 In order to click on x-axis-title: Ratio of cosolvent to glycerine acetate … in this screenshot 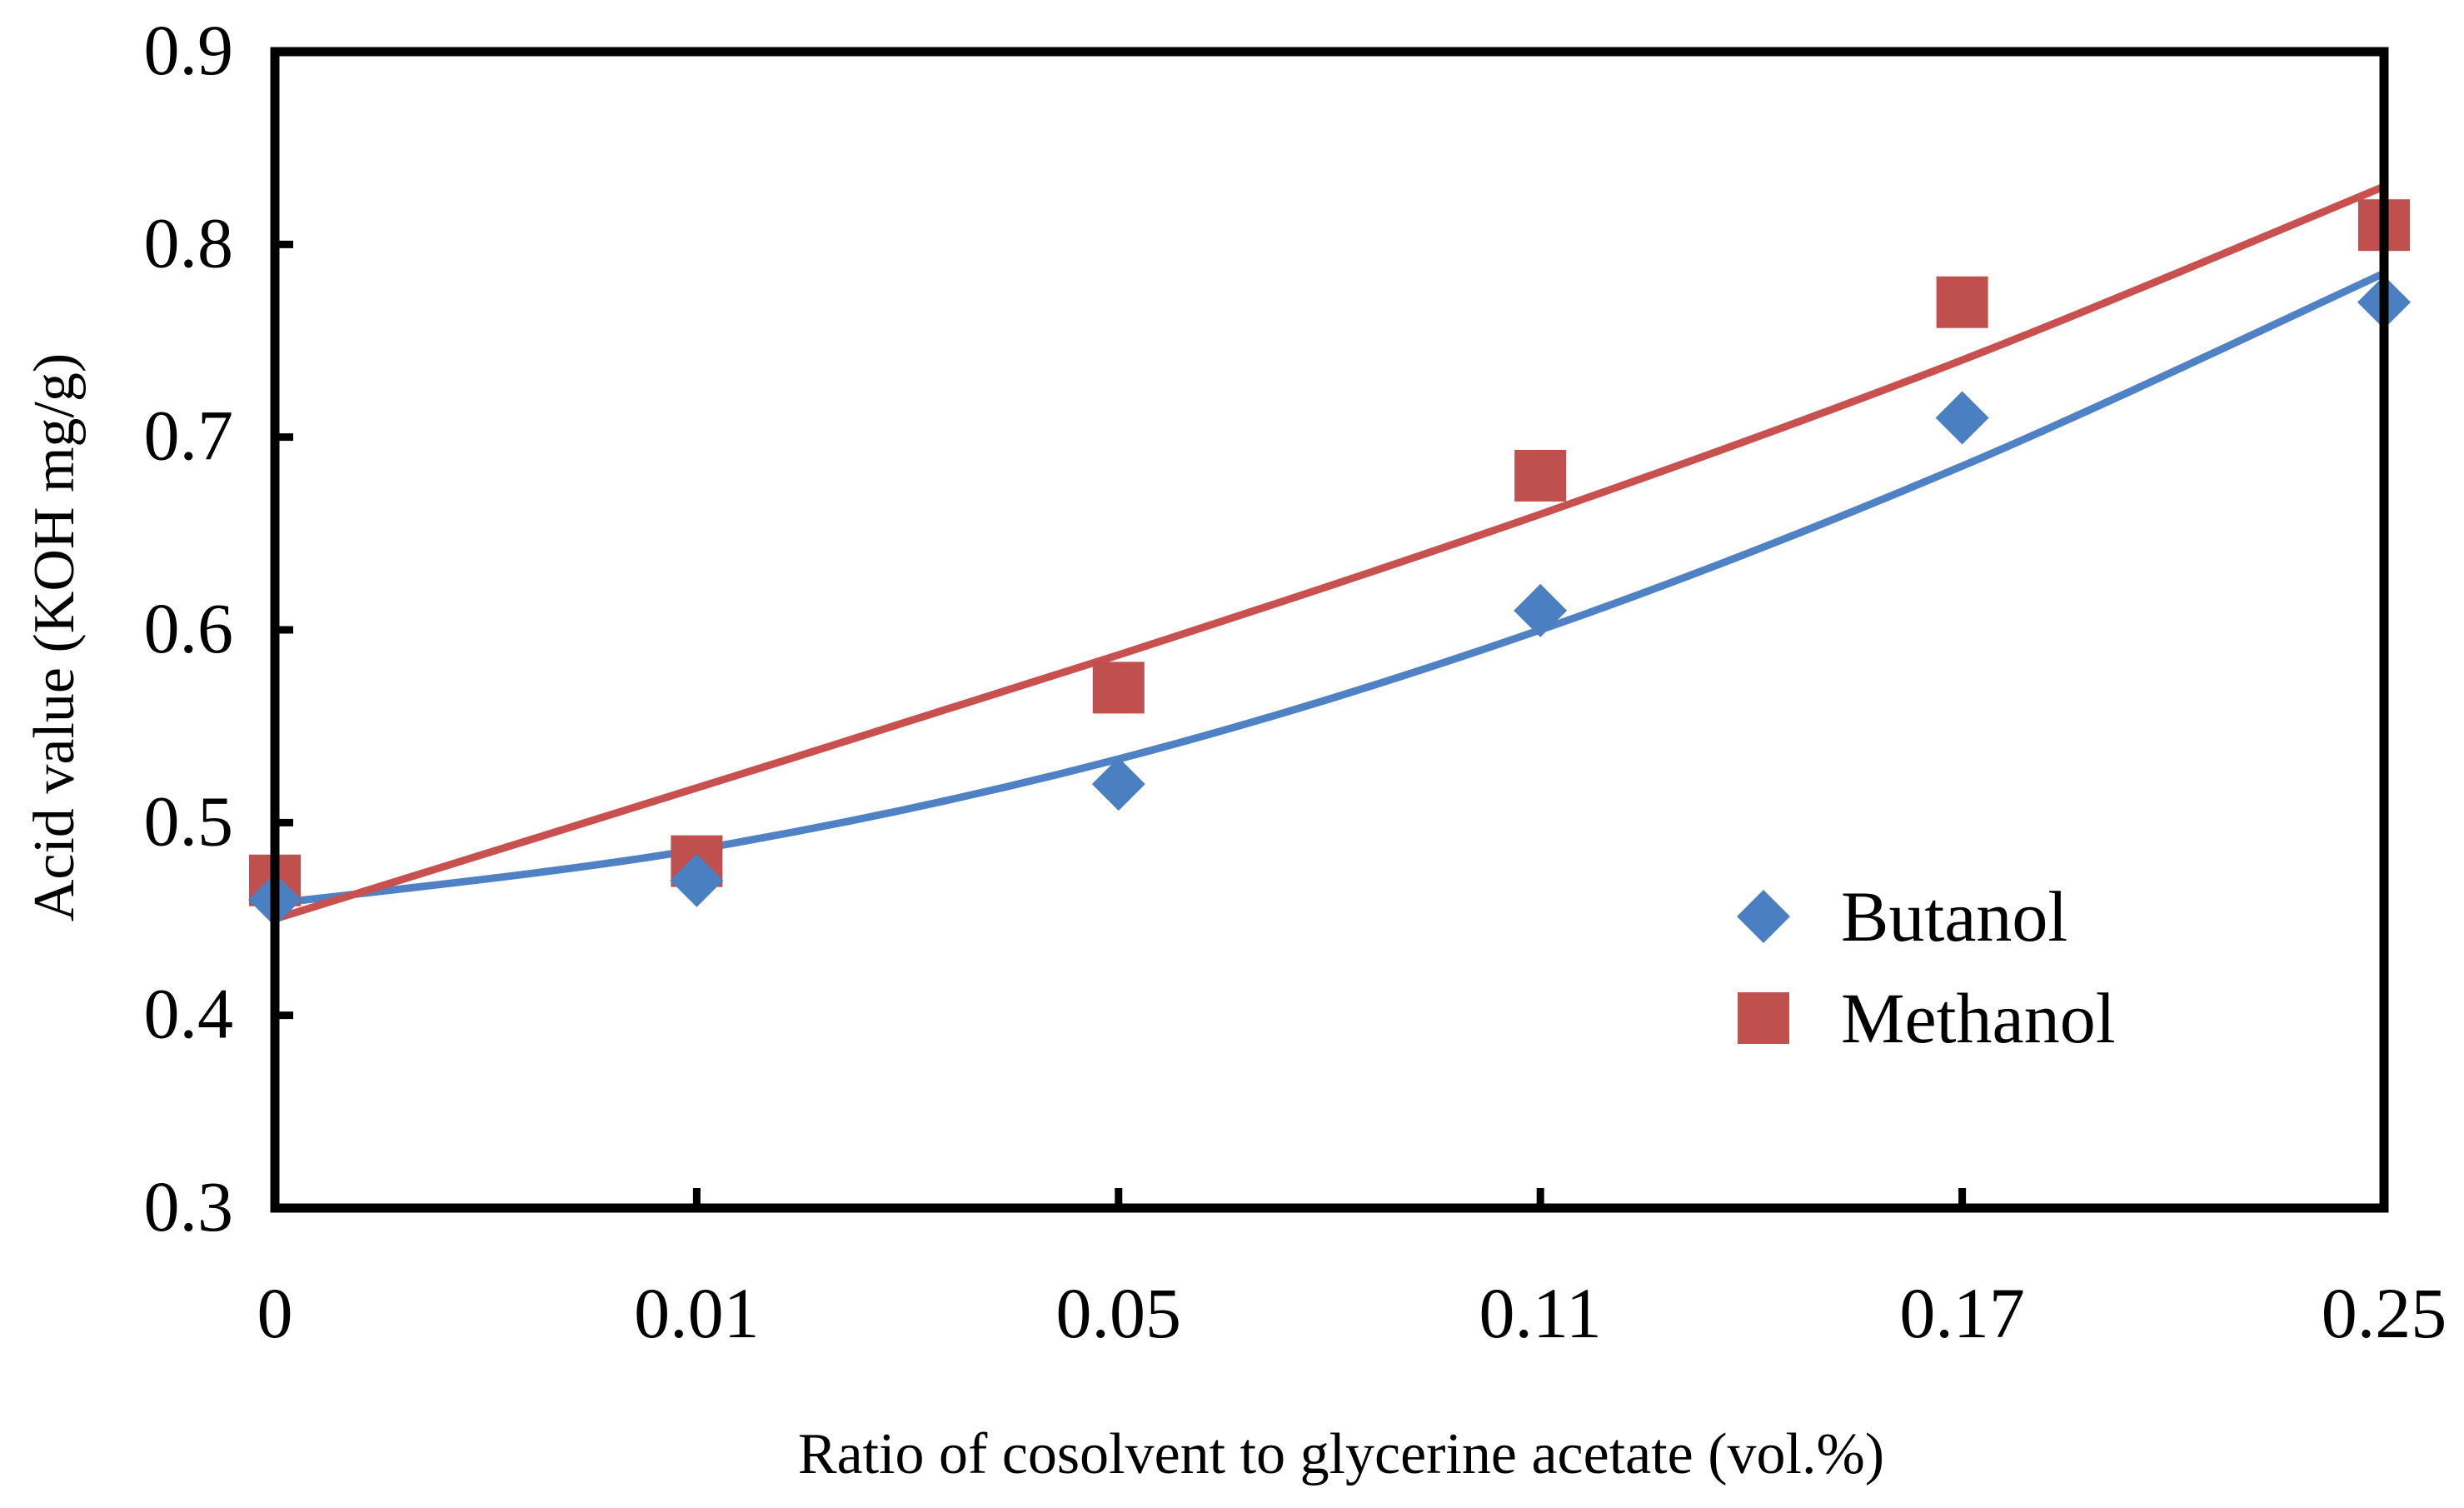, I will do `click(1341, 1454)`.